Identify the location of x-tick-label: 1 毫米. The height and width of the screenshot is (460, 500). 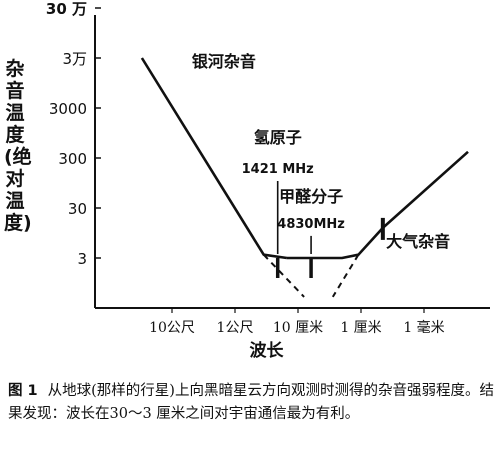
(423, 327).